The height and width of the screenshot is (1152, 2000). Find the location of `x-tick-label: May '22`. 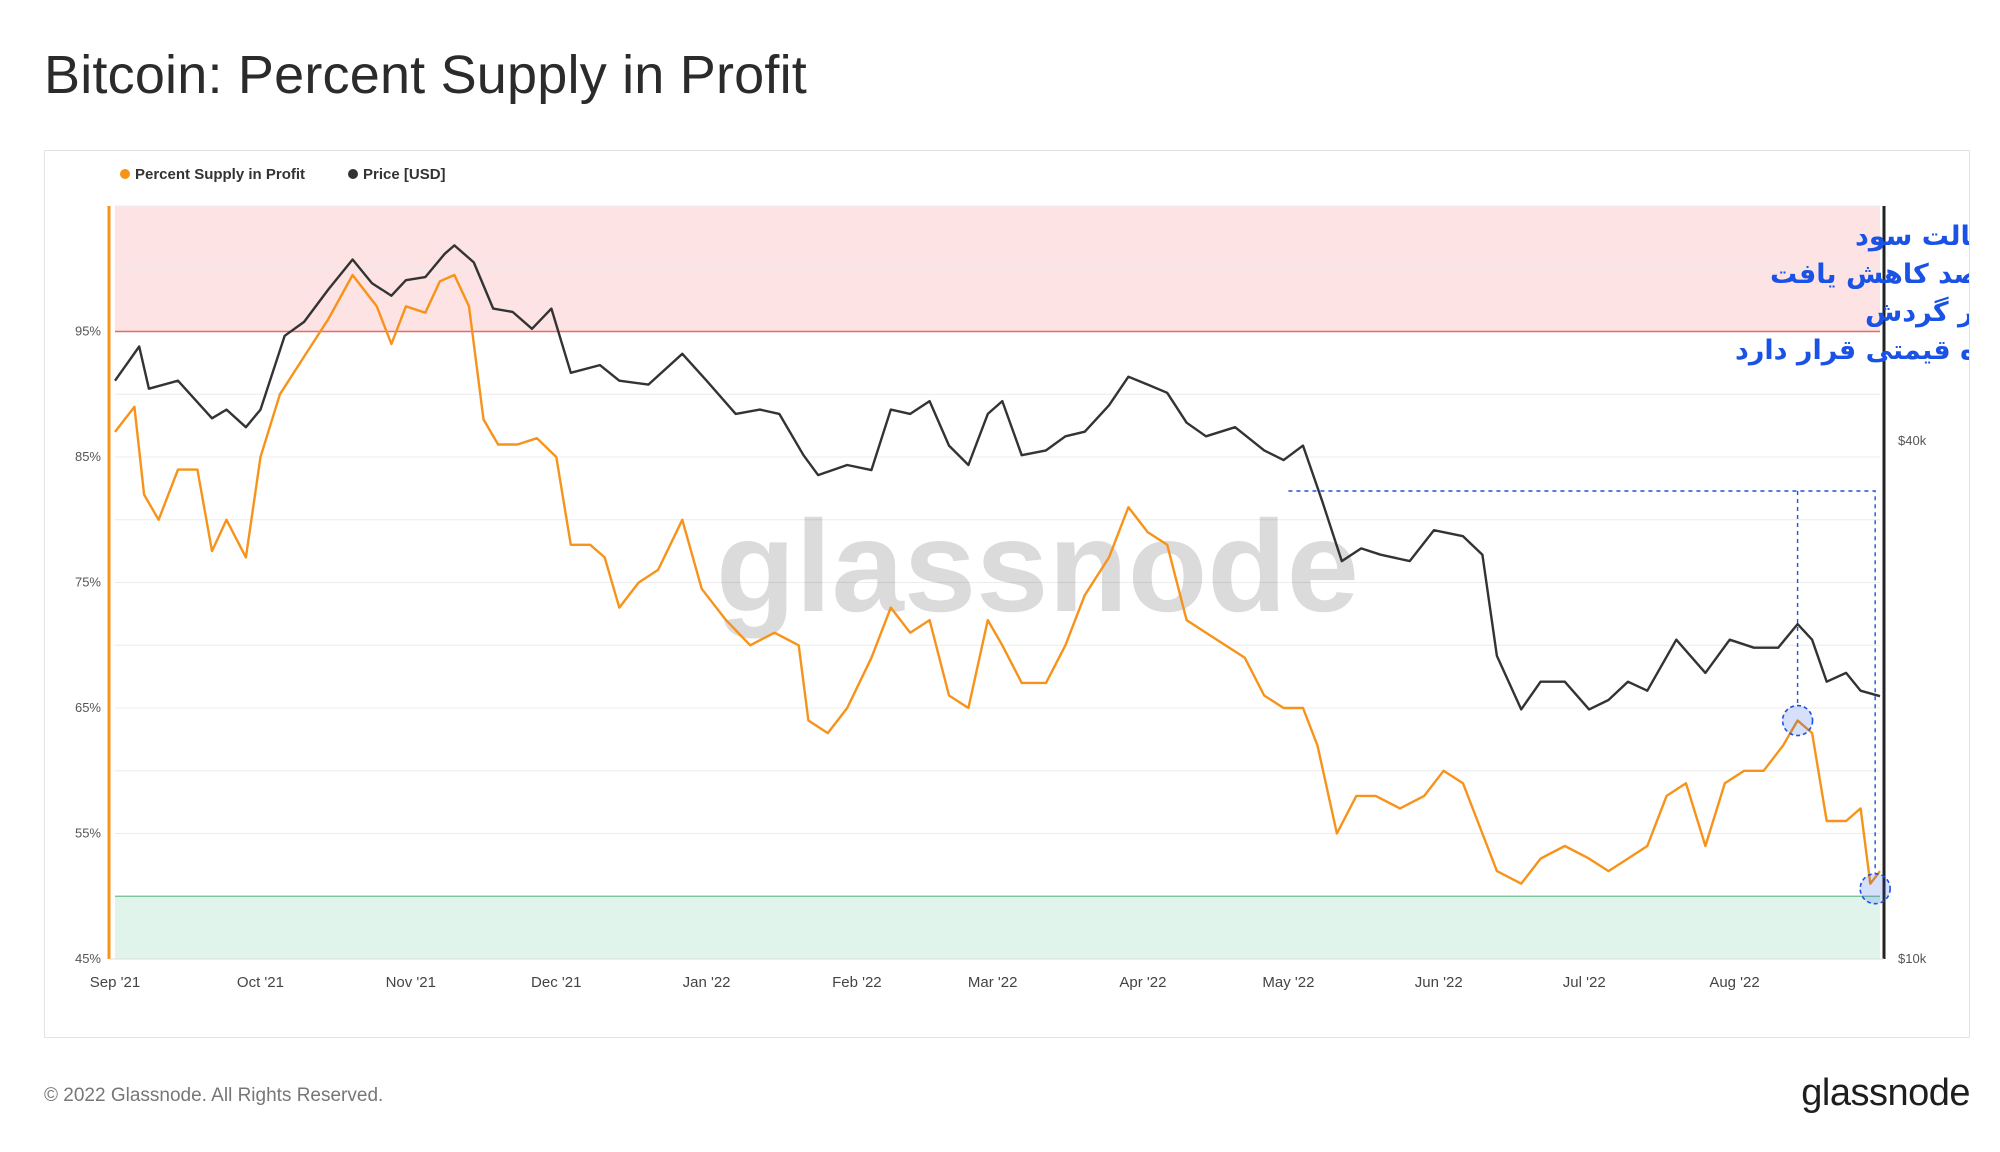

x-tick-label: May '22 is located at coordinates (1288, 982).